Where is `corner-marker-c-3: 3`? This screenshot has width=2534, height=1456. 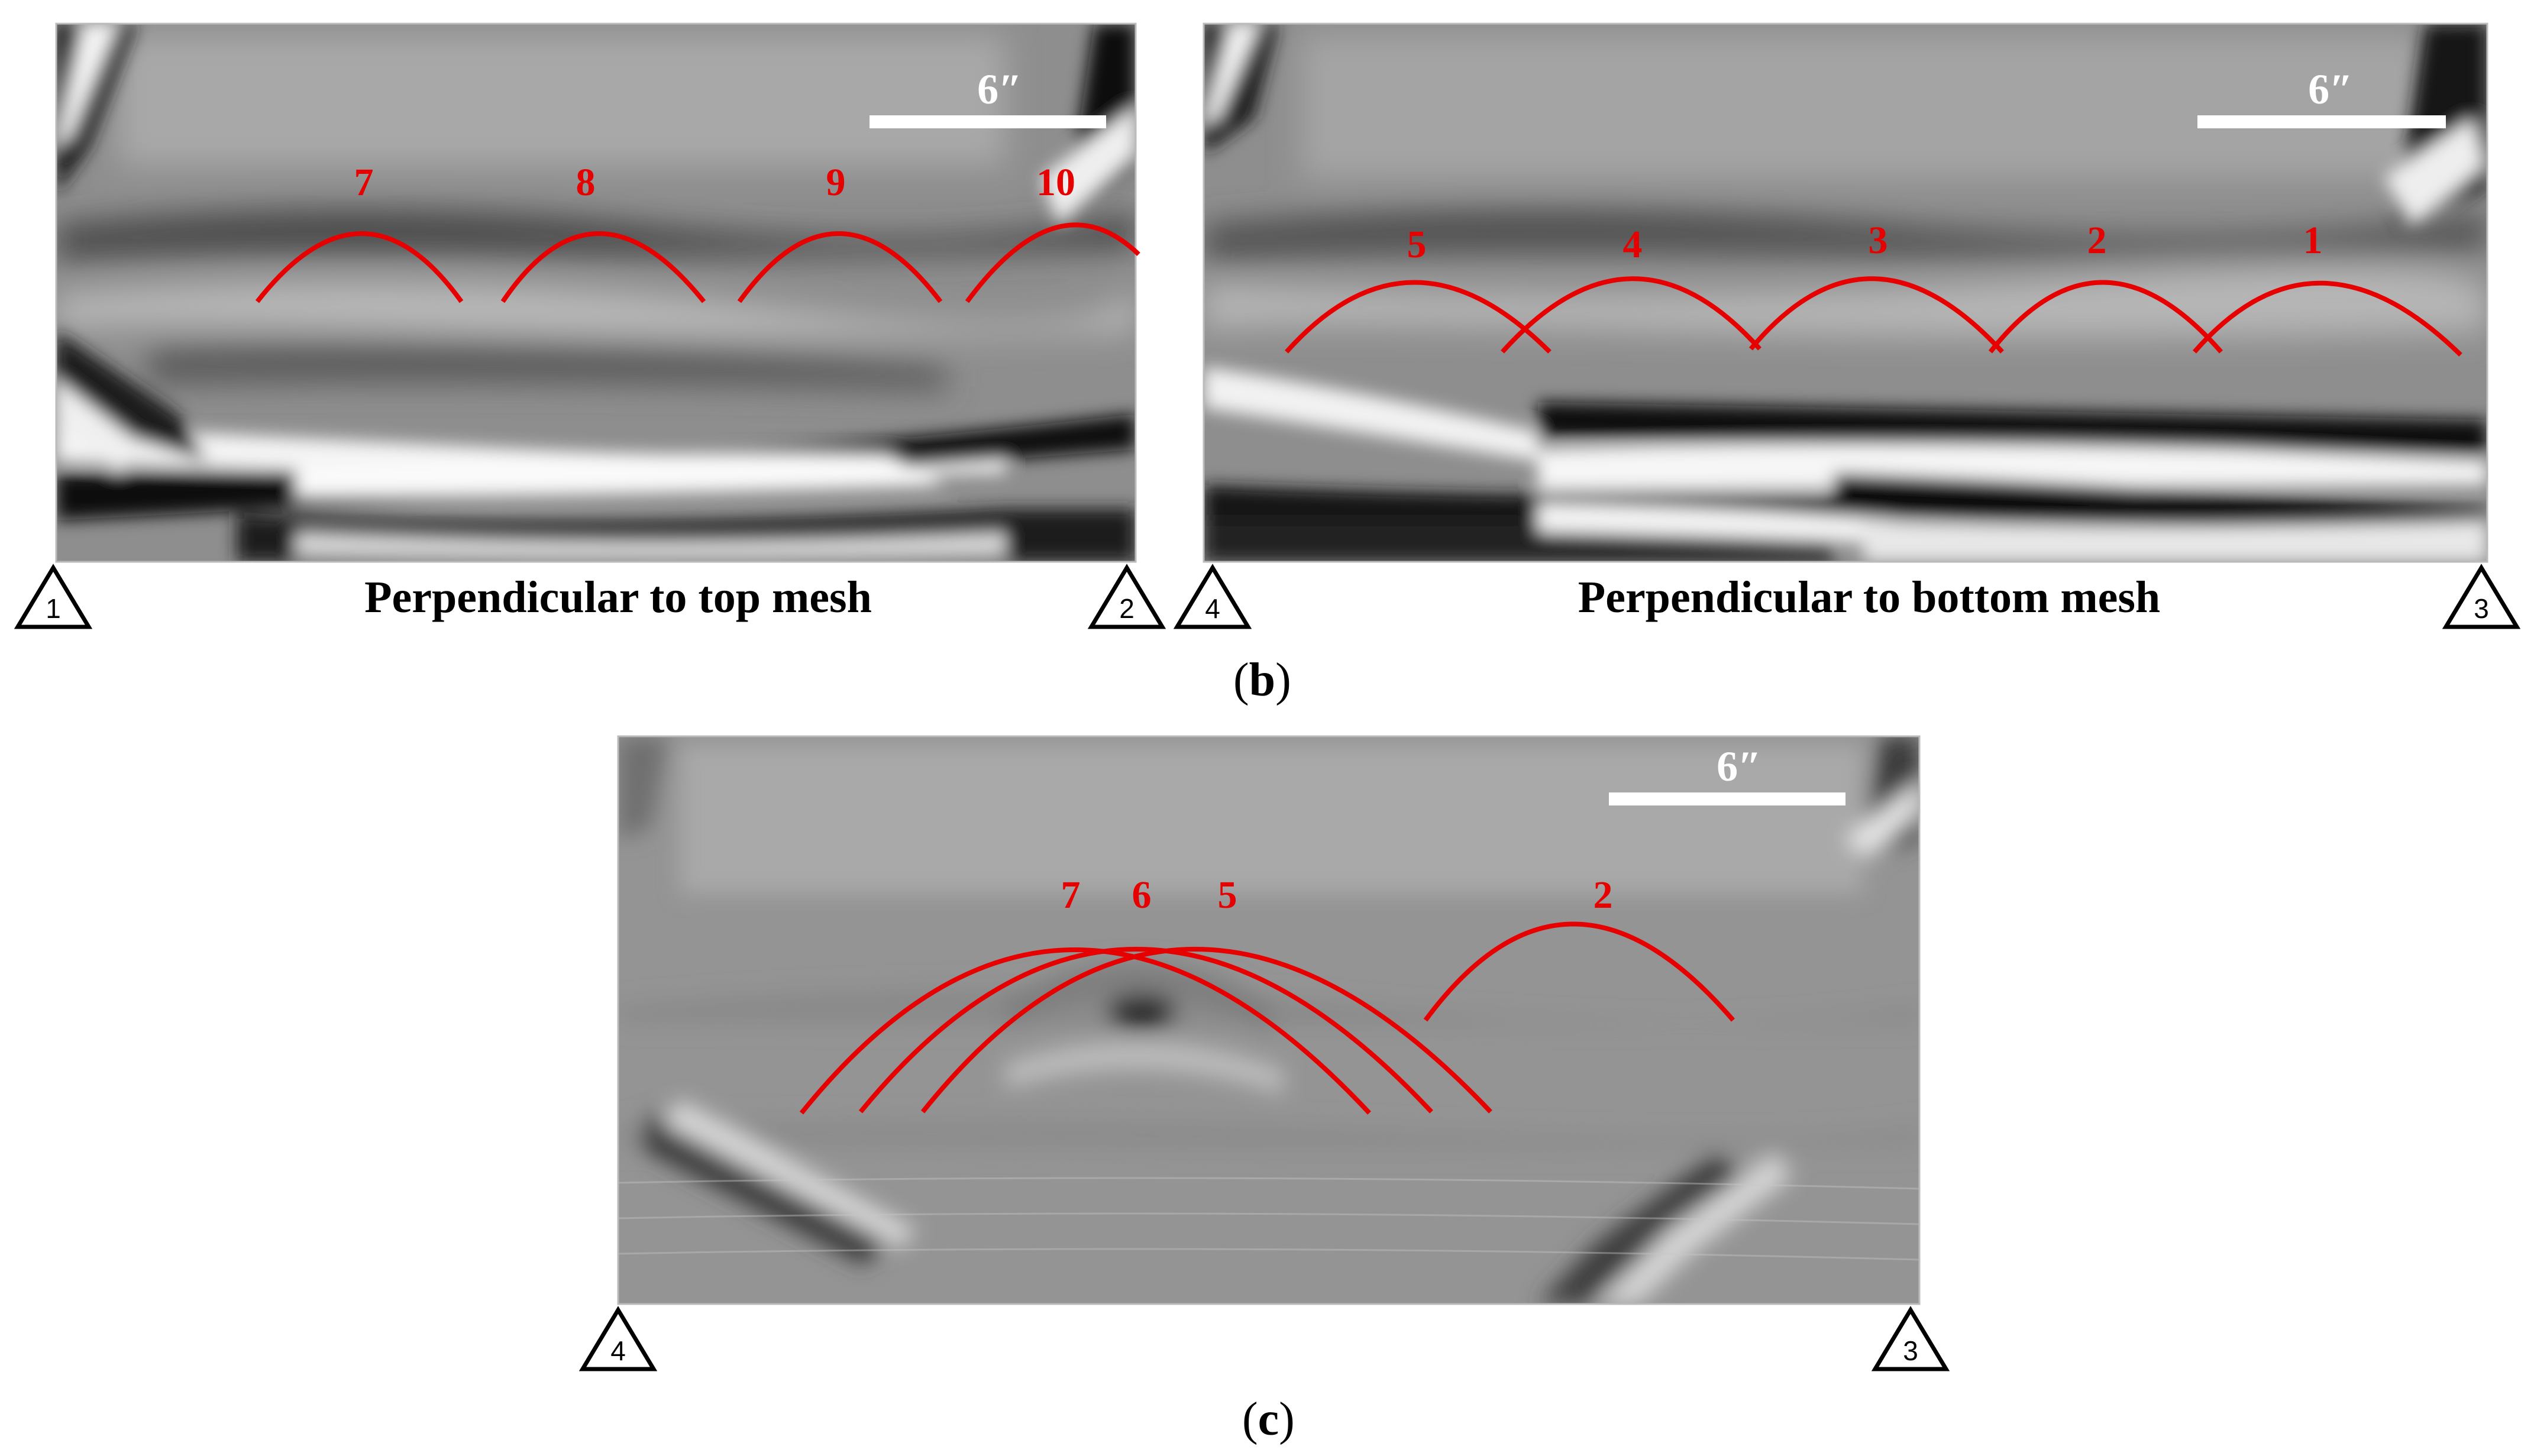
corner-marker-c-3: 3 is located at coordinates (1910, 1338).